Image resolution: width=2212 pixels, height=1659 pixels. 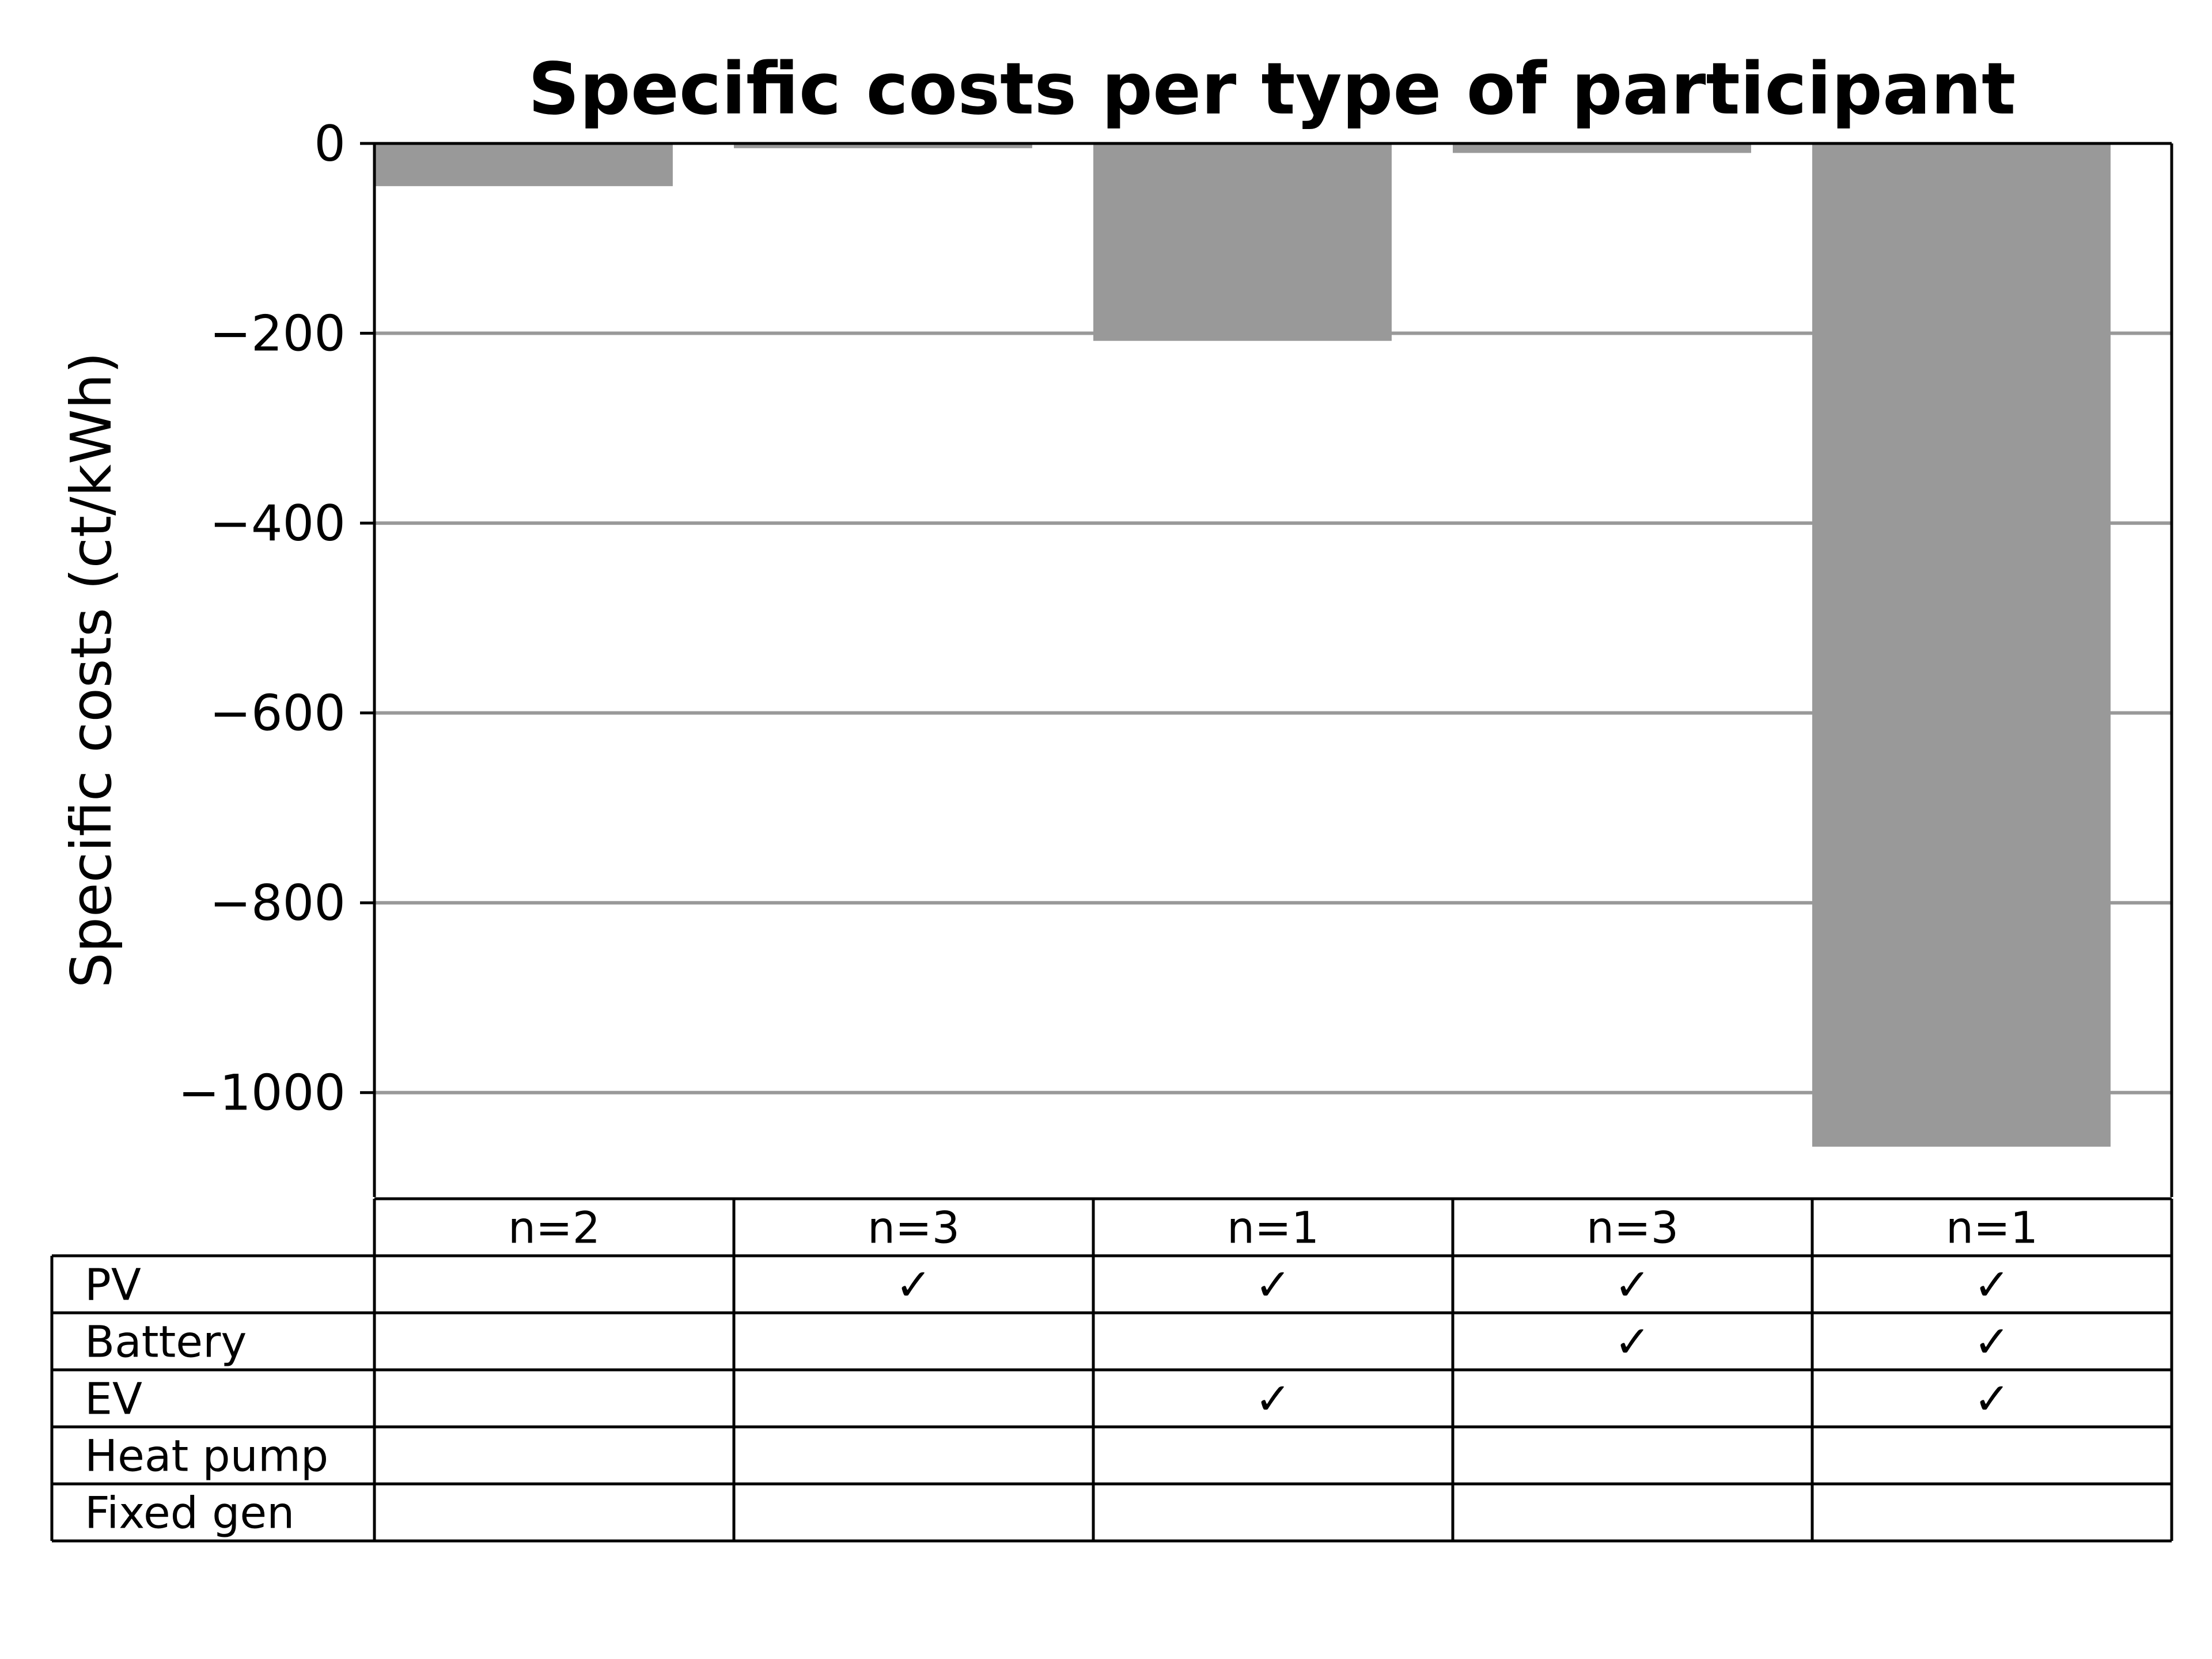 I want to click on table-row-label: Heat pump, so click(x=206, y=1456).